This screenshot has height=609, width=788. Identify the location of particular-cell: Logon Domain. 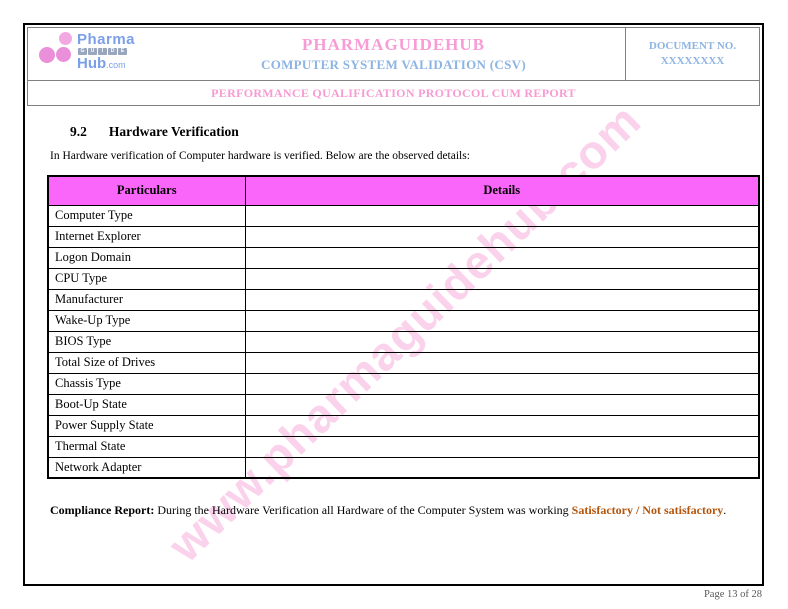
(146, 257).